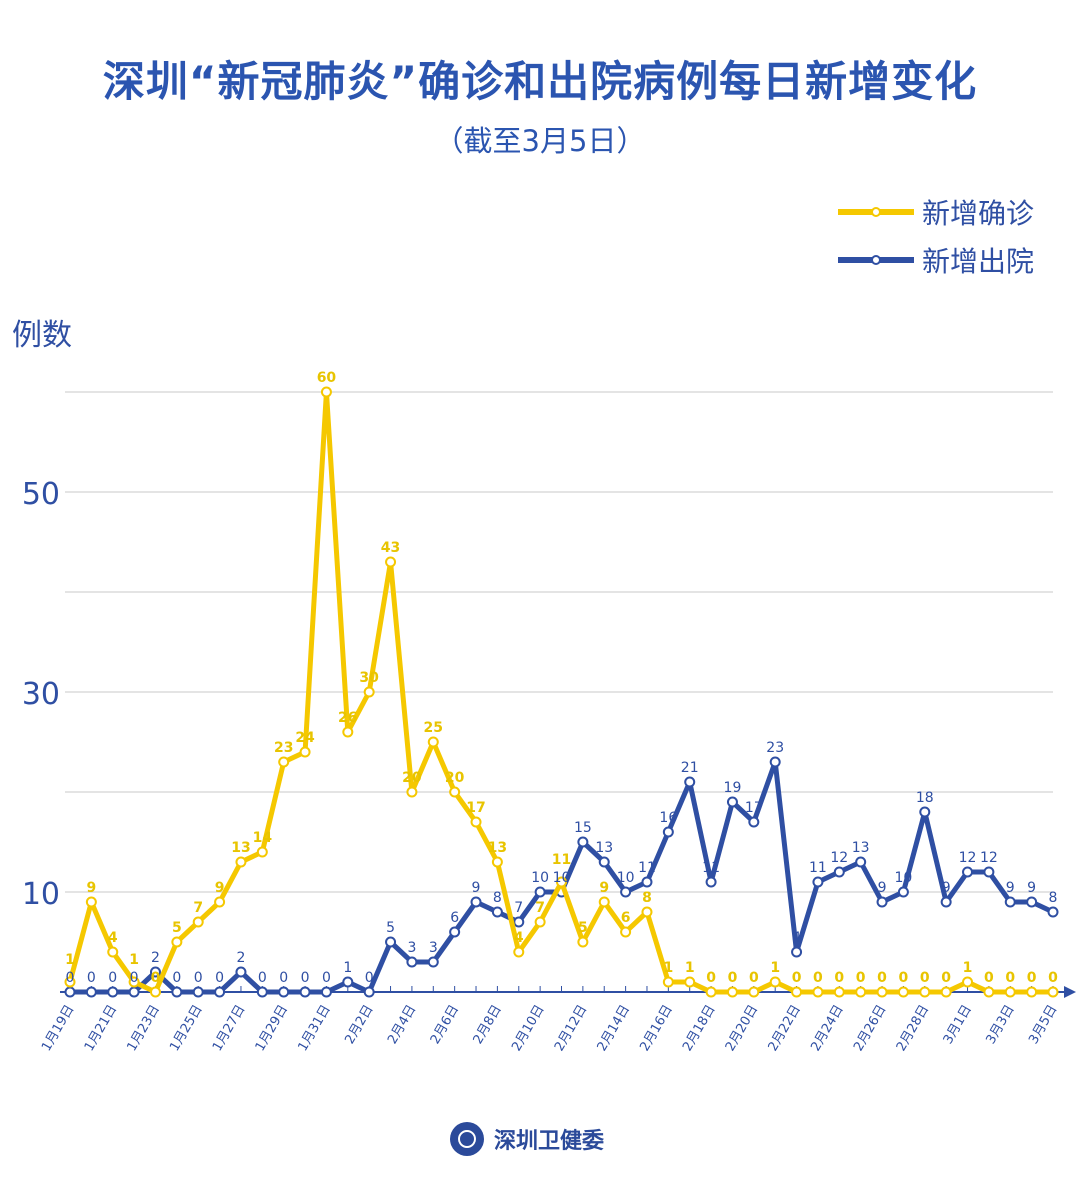  What do you see at coordinates (870, 1029) in the screenshot?
I see `x-tick-label: 2月26日` at bounding box center [870, 1029].